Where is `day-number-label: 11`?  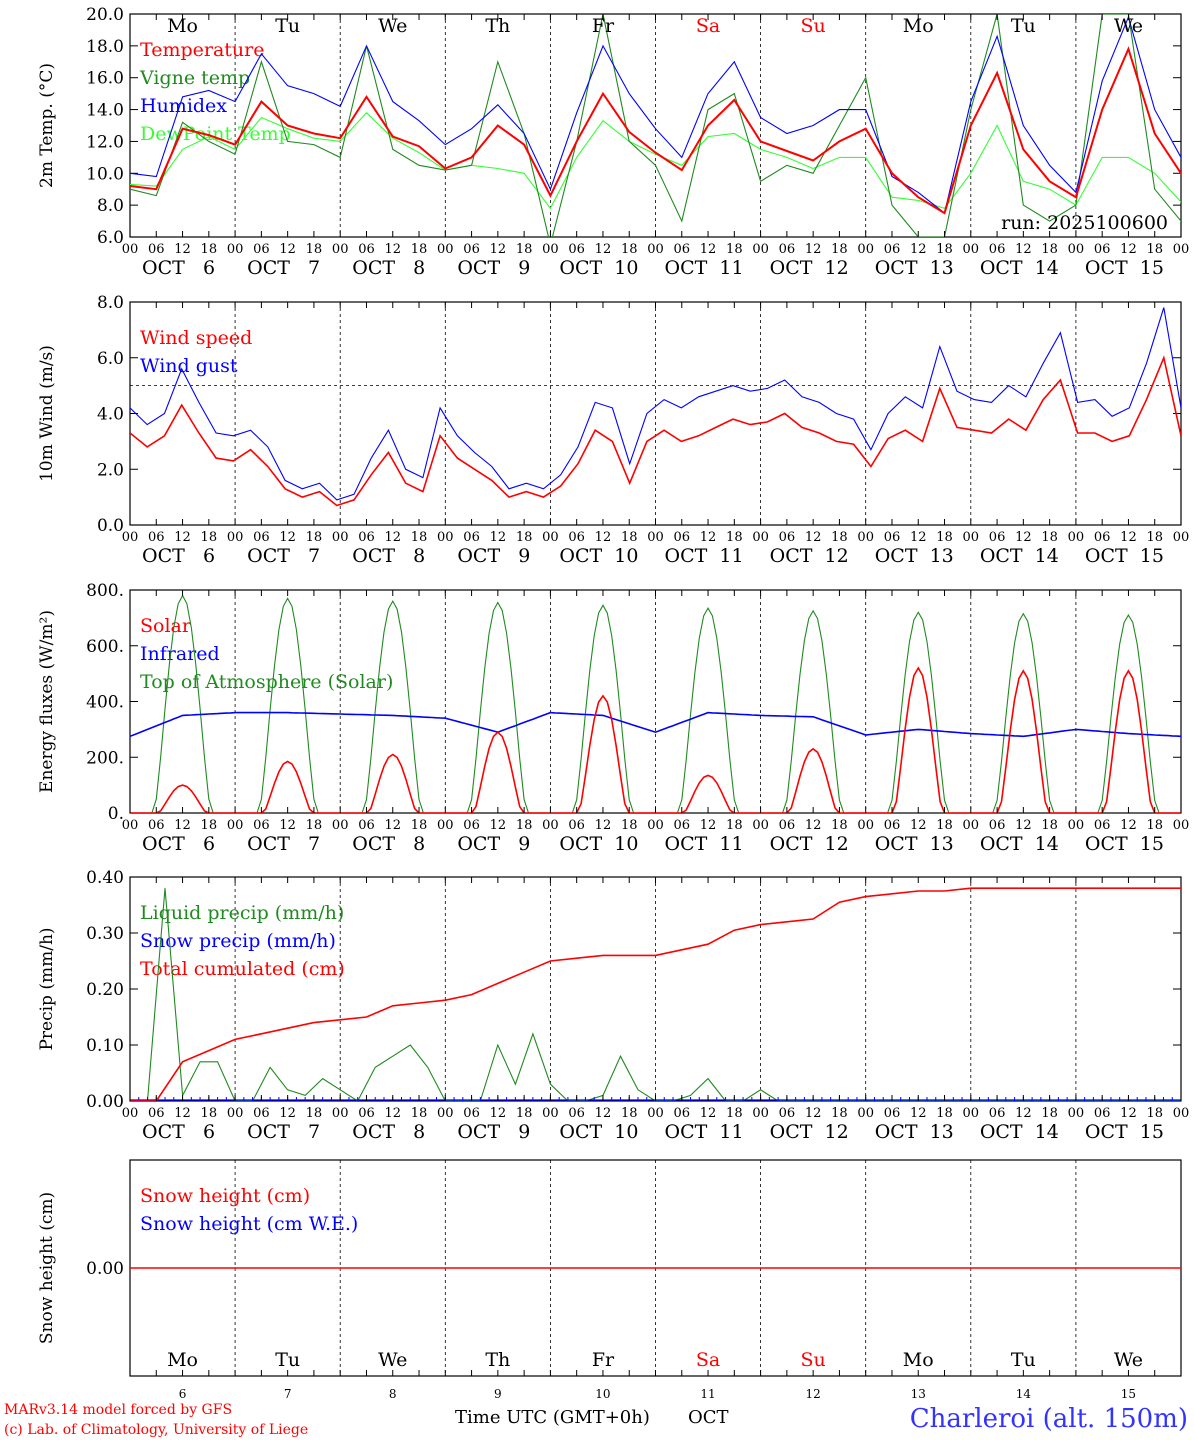 day-number-label: 11 is located at coordinates (707, 1394).